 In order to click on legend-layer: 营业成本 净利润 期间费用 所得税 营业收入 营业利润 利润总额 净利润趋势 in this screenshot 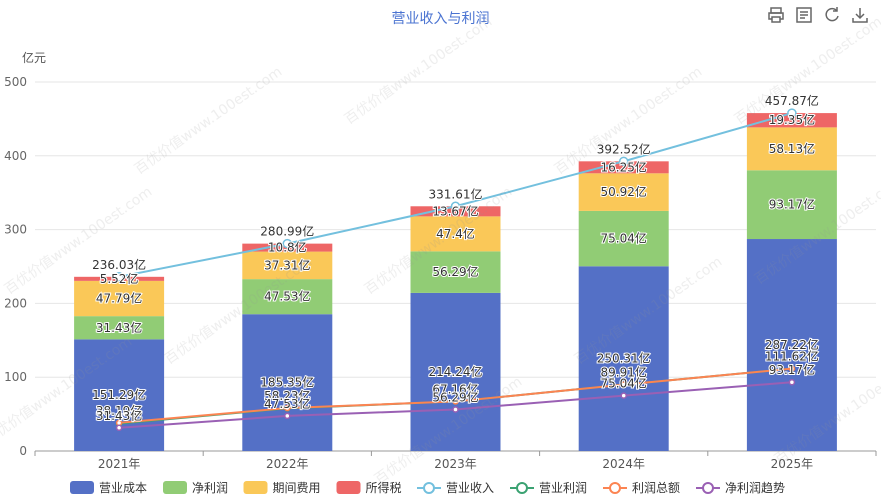, I will do `click(427, 487)`.